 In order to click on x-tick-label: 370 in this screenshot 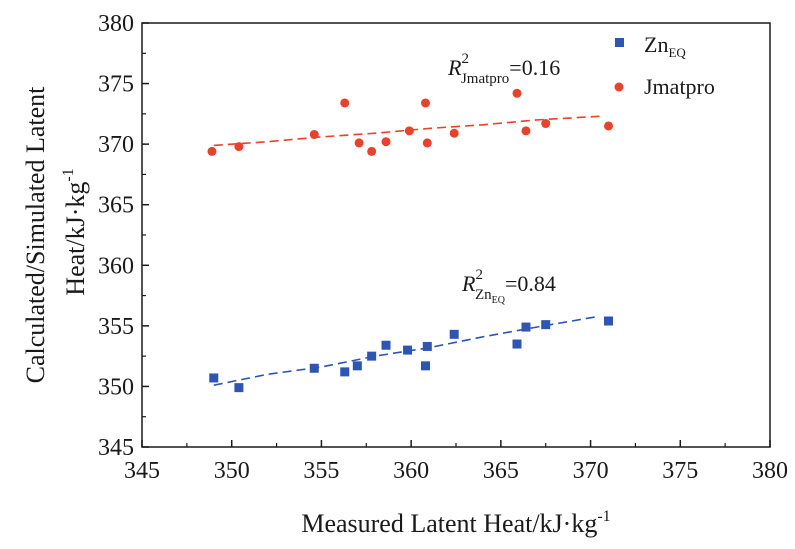, I will do `click(591, 471)`.